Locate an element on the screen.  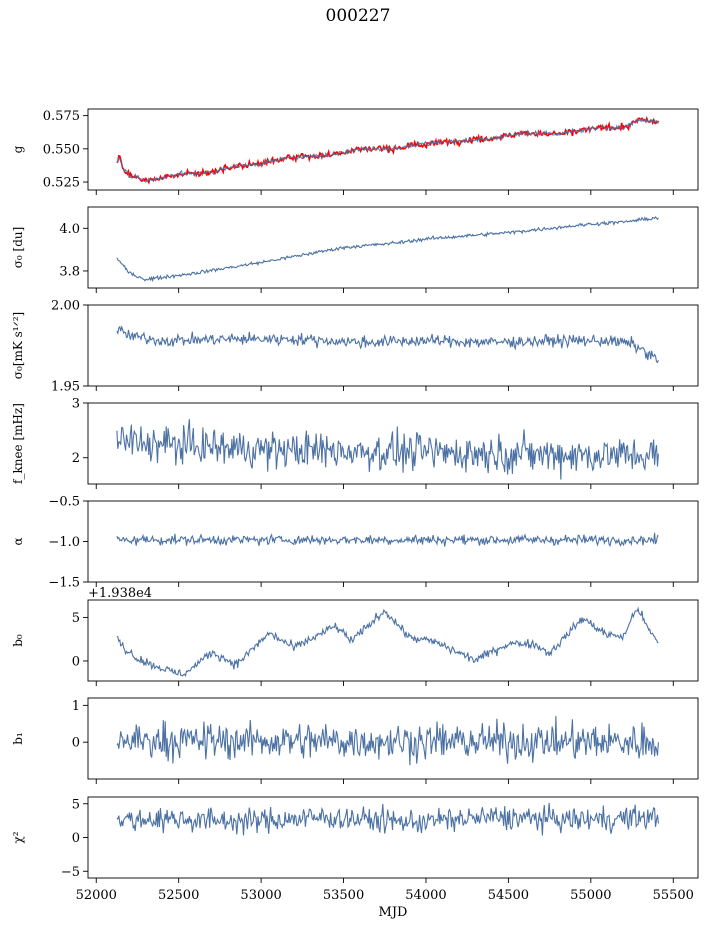
panel-fknee: 2 3 f_knee [mHz] is located at coordinates (355, 443).